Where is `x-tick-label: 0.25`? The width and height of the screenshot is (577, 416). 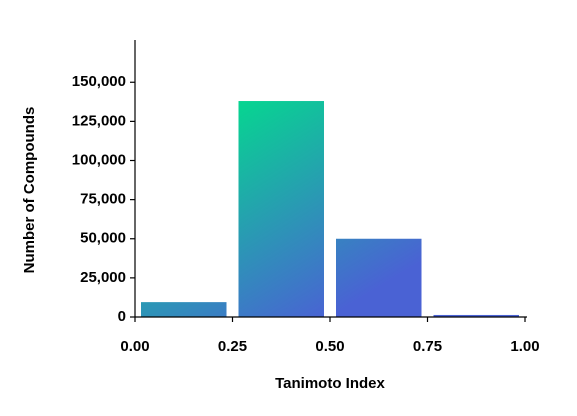
x-tick-label: 0.25 is located at coordinates (232, 346).